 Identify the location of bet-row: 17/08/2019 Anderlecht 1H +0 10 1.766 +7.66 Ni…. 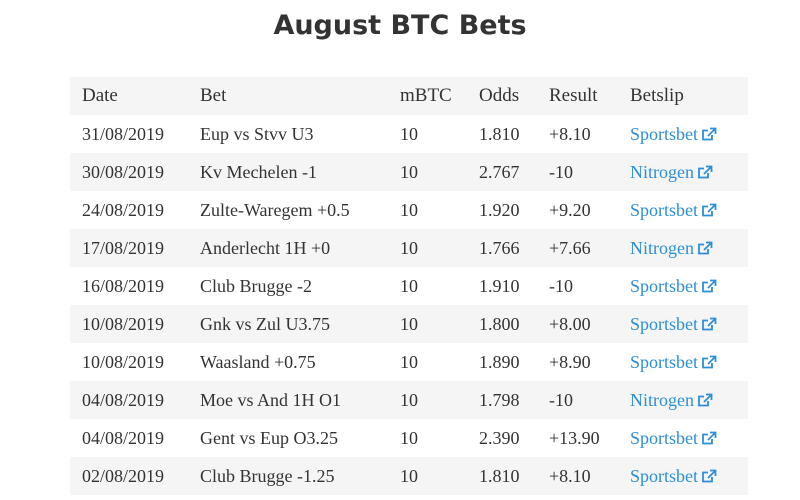
(409, 248).